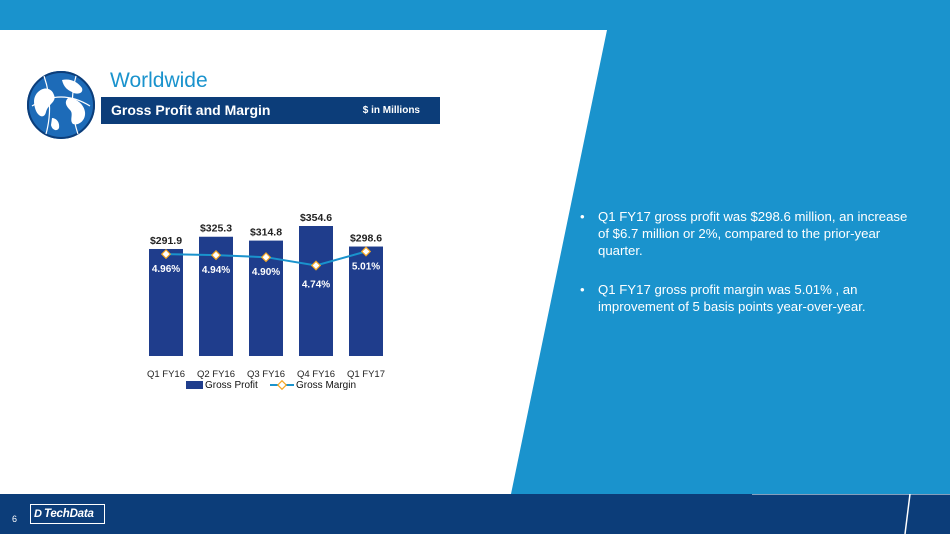 This screenshot has width=950, height=534. I want to click on subheader-bar: Gross Profit and Margin $ in Millions, so click(270, 110).